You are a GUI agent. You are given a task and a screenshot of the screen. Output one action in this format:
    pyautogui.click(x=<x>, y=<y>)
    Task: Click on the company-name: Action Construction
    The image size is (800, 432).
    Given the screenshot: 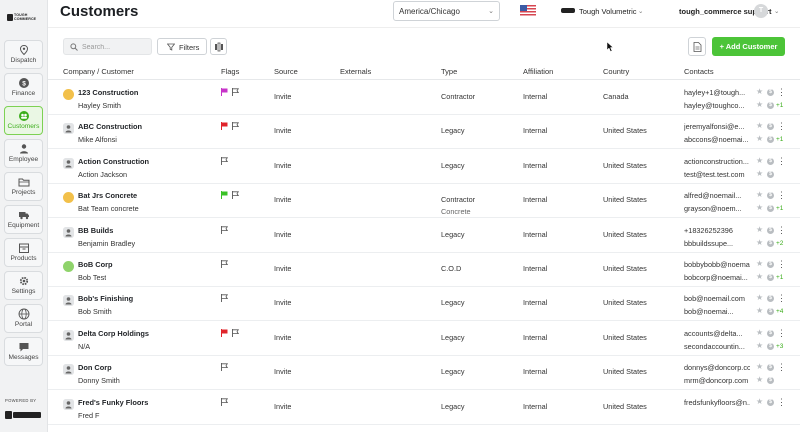 What is the action you would take?
    pyautogui.click(x=114, y=161)
    